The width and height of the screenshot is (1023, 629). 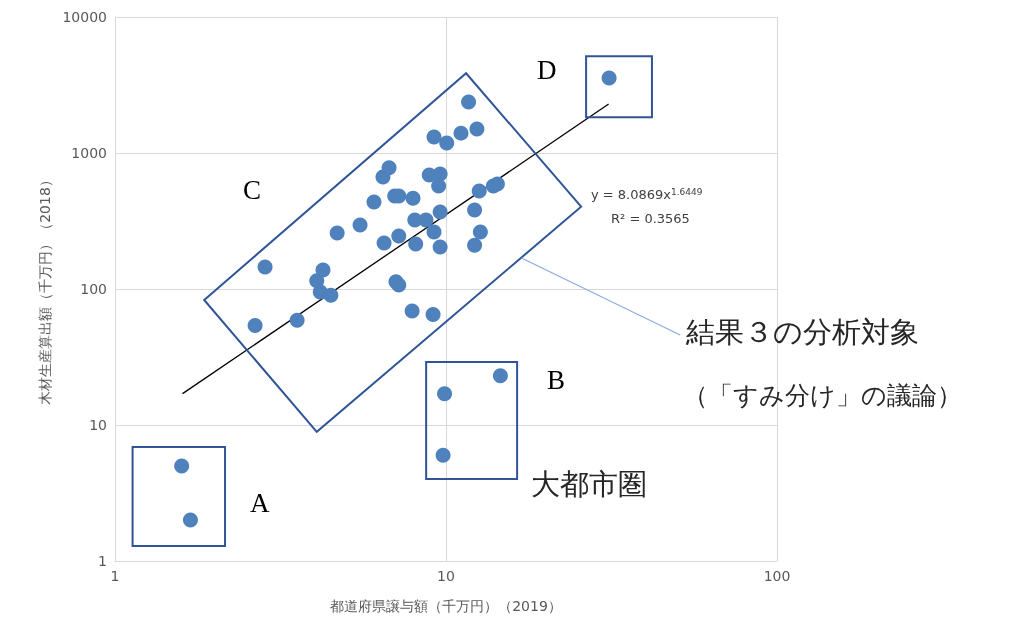 I want to click on x-tick-label: 100, so click(x=777, y=576).